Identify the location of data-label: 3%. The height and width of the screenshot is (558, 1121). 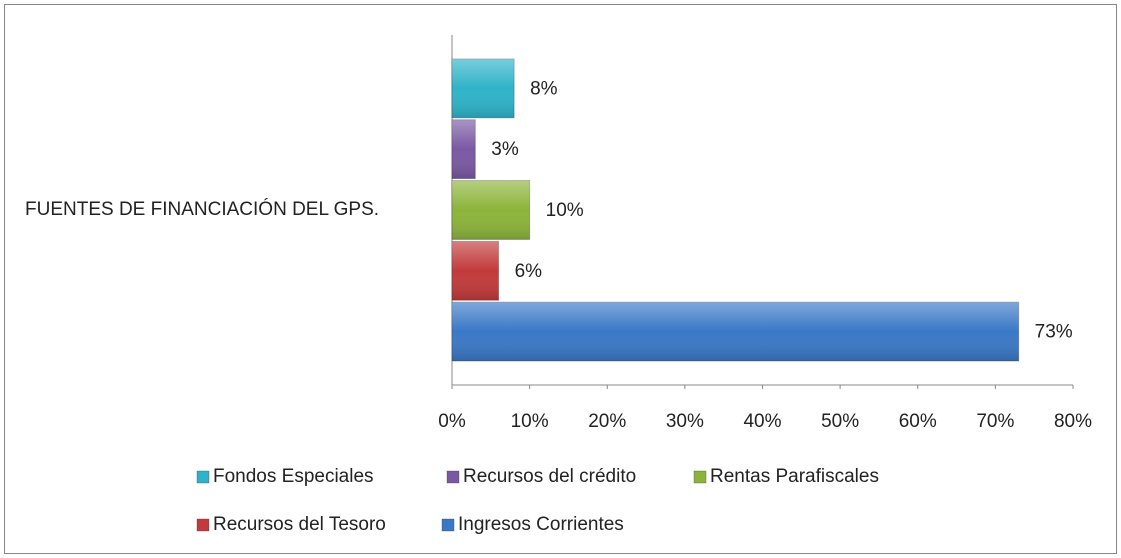
(505, 149).